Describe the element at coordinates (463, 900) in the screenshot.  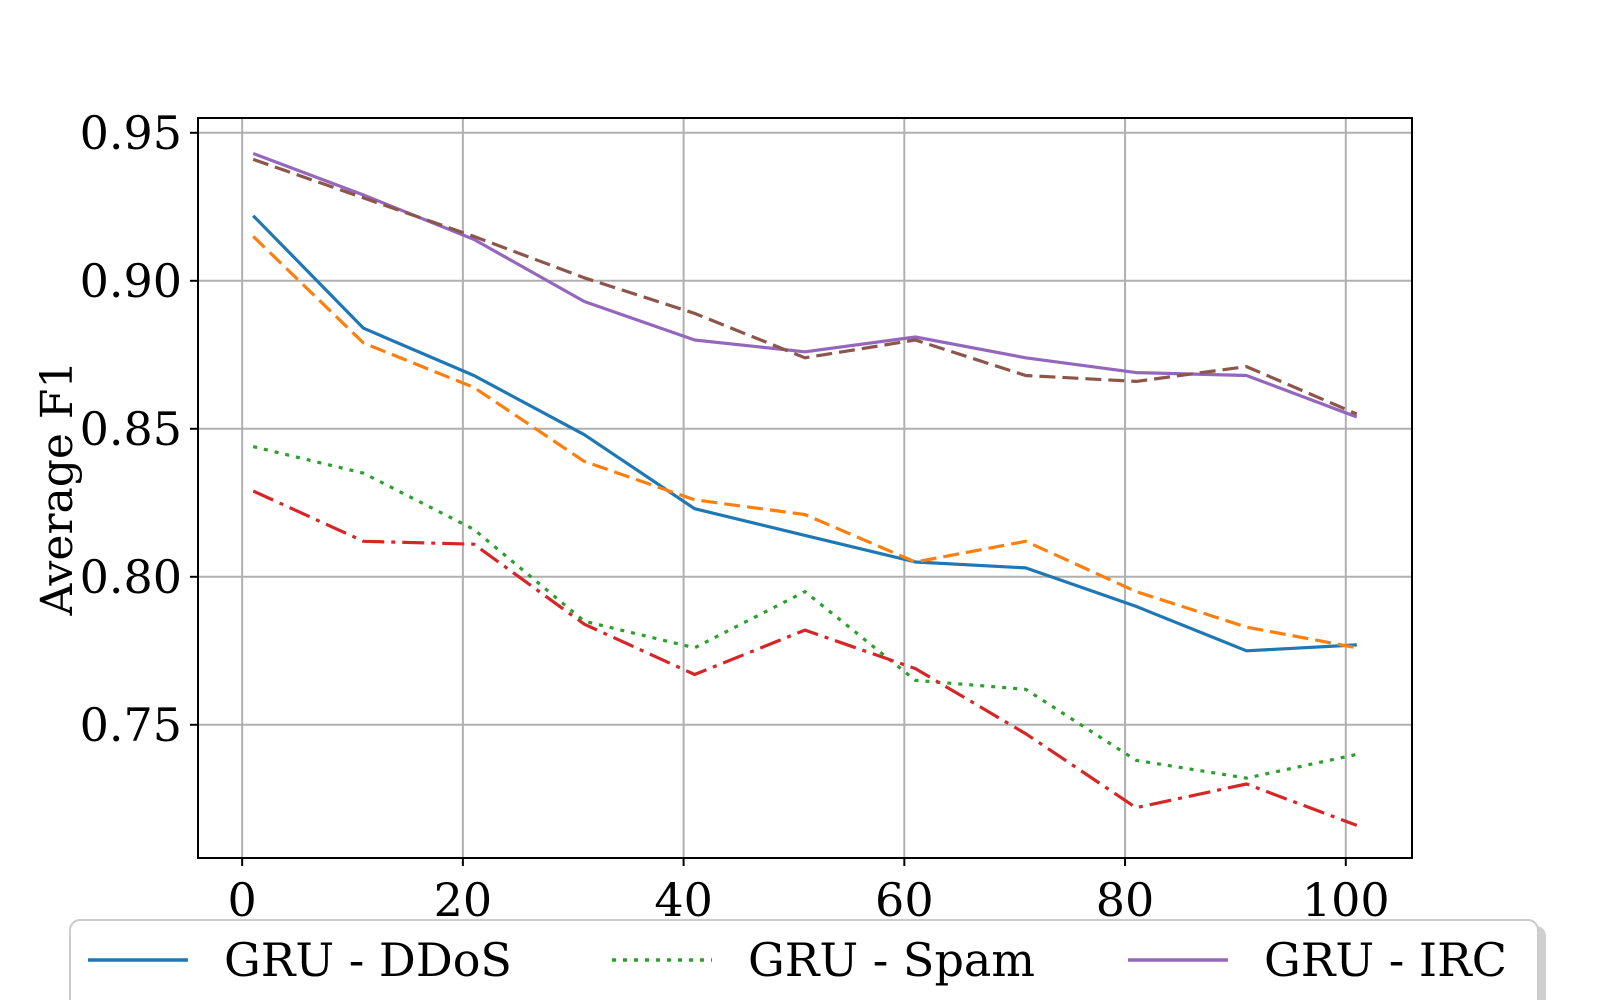
I see `x-tick-label: 20` at that location.